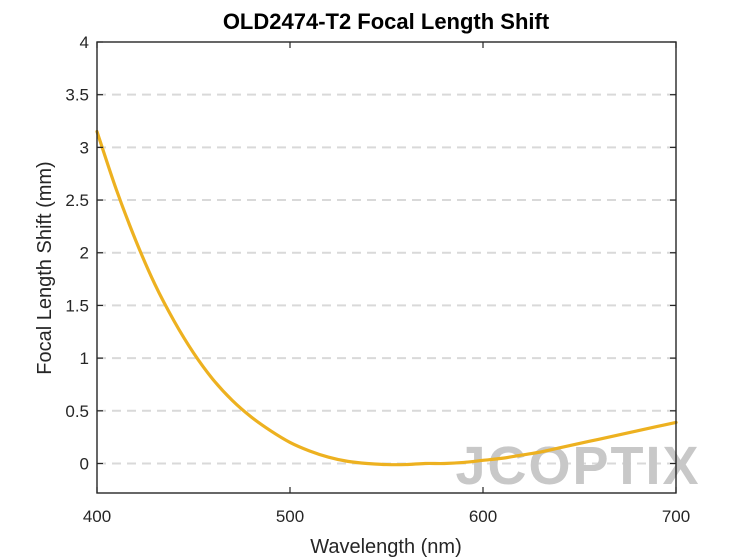 The width and height of the screenshot is (747, 560). Describe the element at coordinates (577, 466) in the screenshot. I see `watermark-logo: JCOPTIX` at that location.